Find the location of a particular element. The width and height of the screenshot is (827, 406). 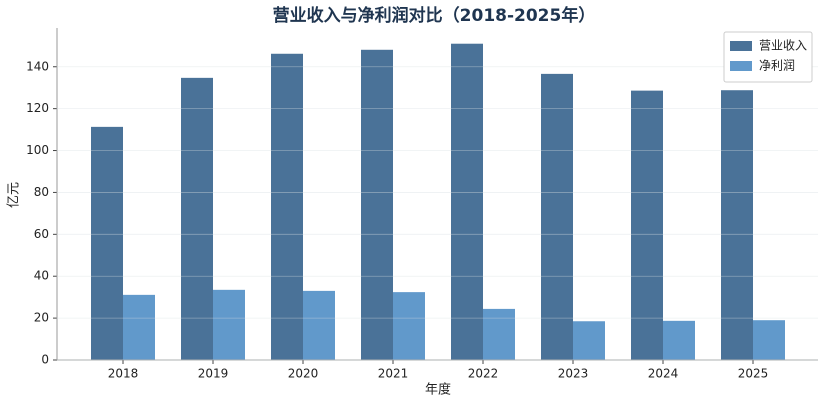

x-tick-label: 2022 is located at coordinates (483, 374).